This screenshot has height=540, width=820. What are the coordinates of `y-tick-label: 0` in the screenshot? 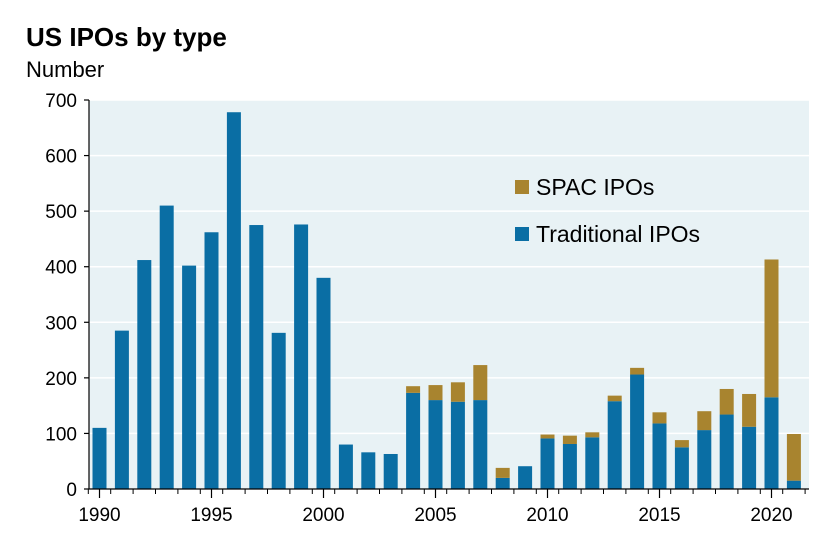 It's located at (71, 490).